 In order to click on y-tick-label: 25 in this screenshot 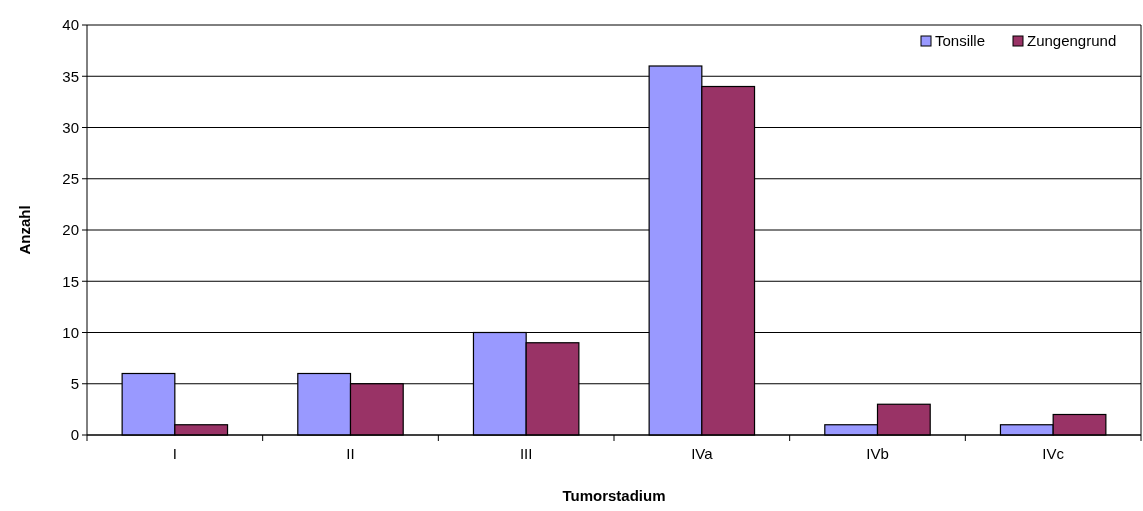, I will do `click(70, 178)`.